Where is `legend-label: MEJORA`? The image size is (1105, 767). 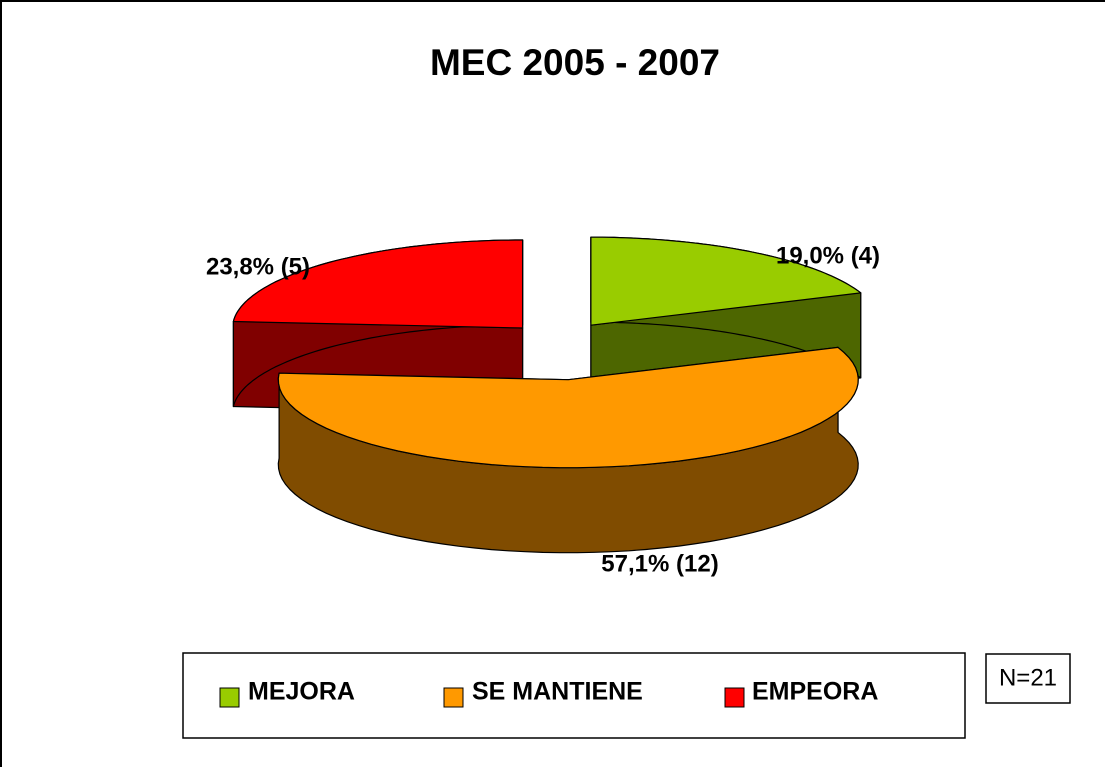 legend-label: MEJORA is located at coordinates (301, 692).